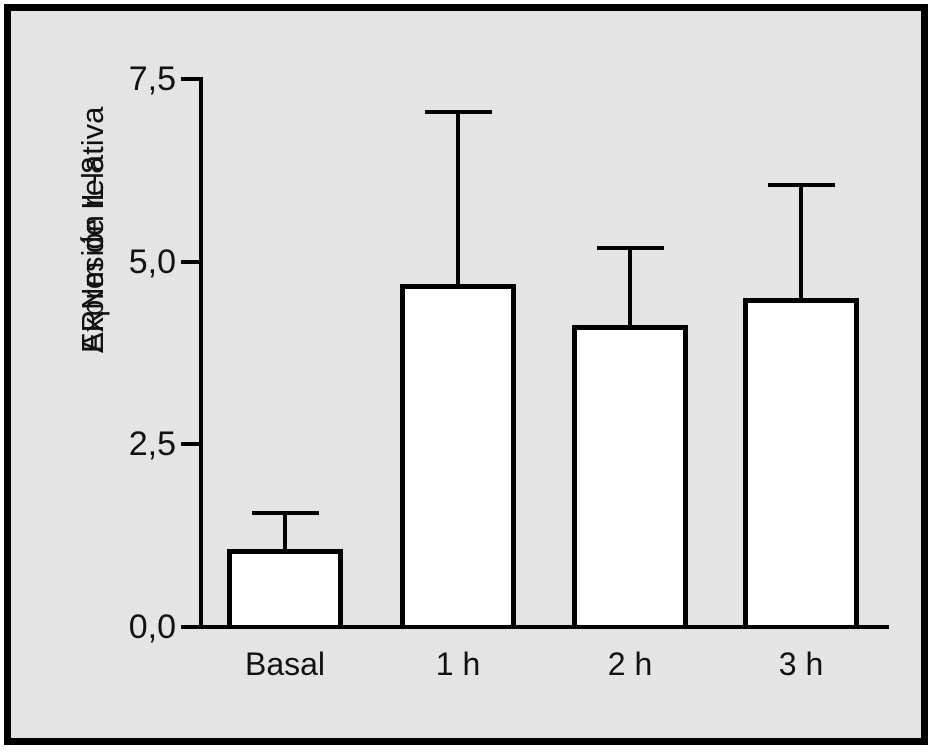  Describe the element at coordinates (152, 444) in the screenshot. I see `y-tick-label: 2,5` at that location.